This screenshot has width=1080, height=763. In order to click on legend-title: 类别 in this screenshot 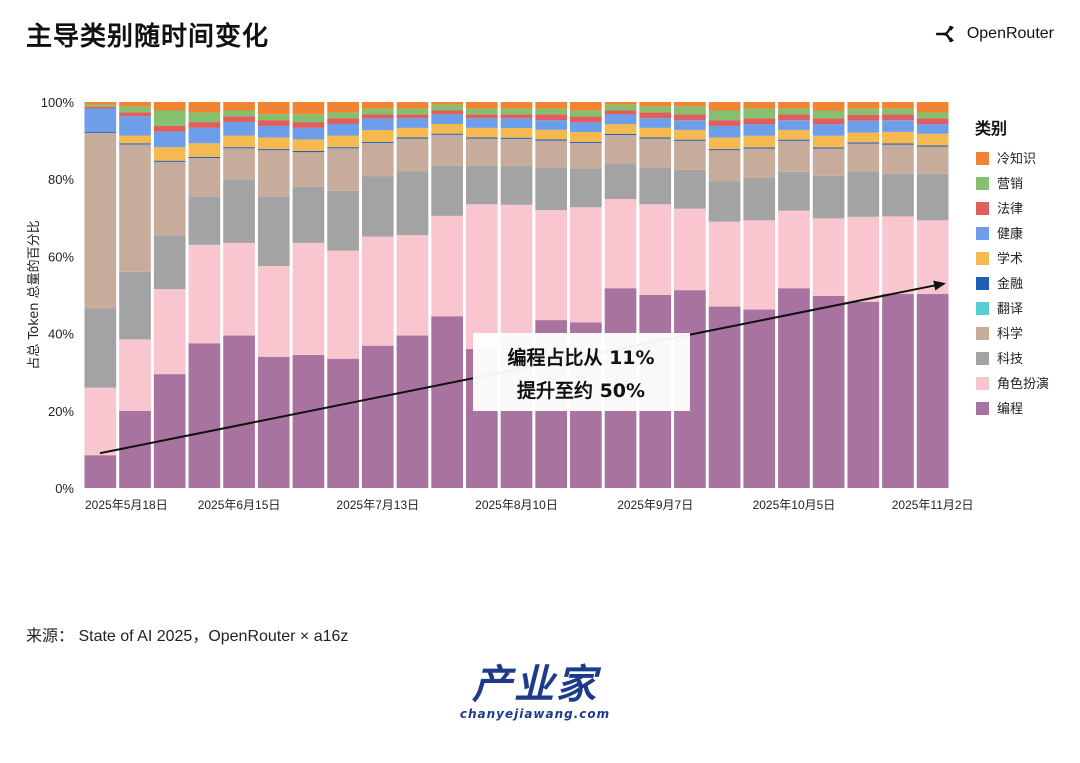, I will do `click(991, 128)`.